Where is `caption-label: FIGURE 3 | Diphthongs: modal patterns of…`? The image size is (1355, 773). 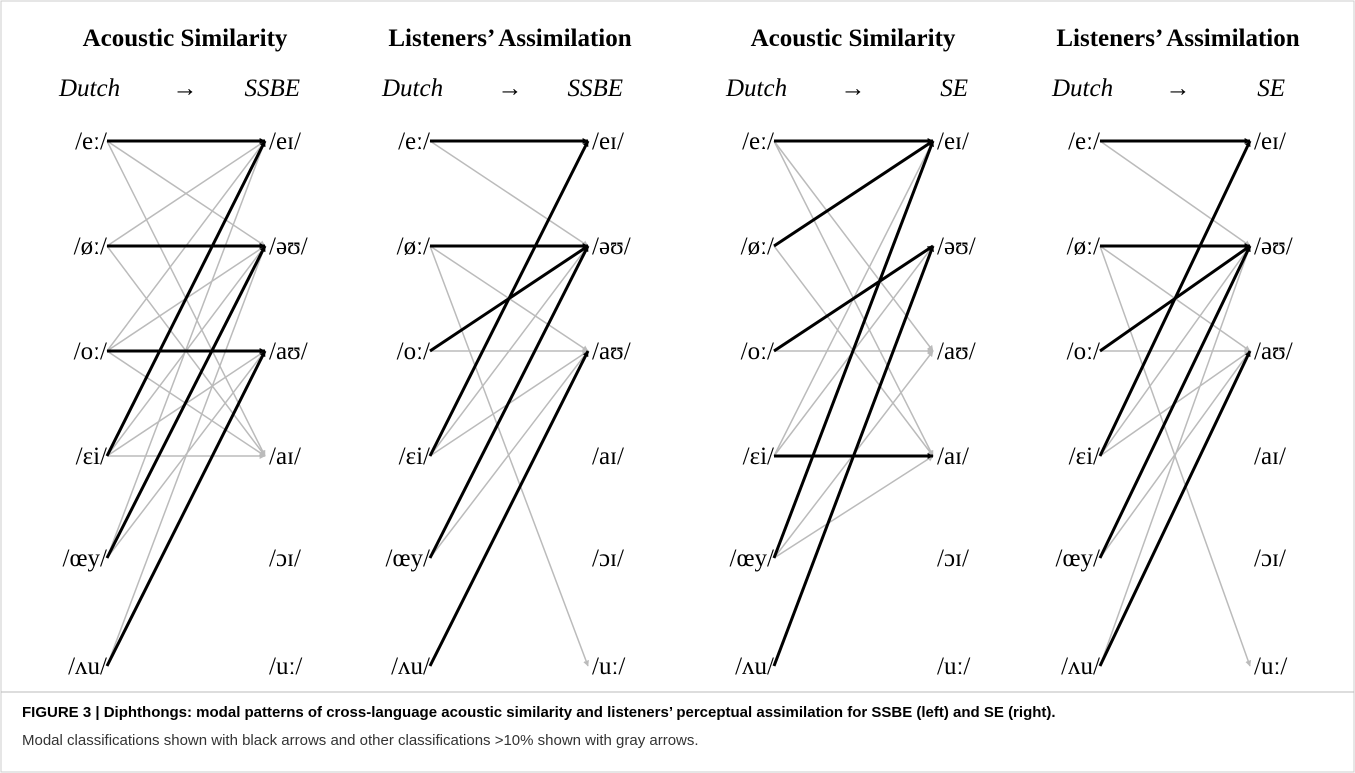
caption-label: FIGURE 3 | Diphthongs: modal patterns of… is located at coordinates (539, 712).